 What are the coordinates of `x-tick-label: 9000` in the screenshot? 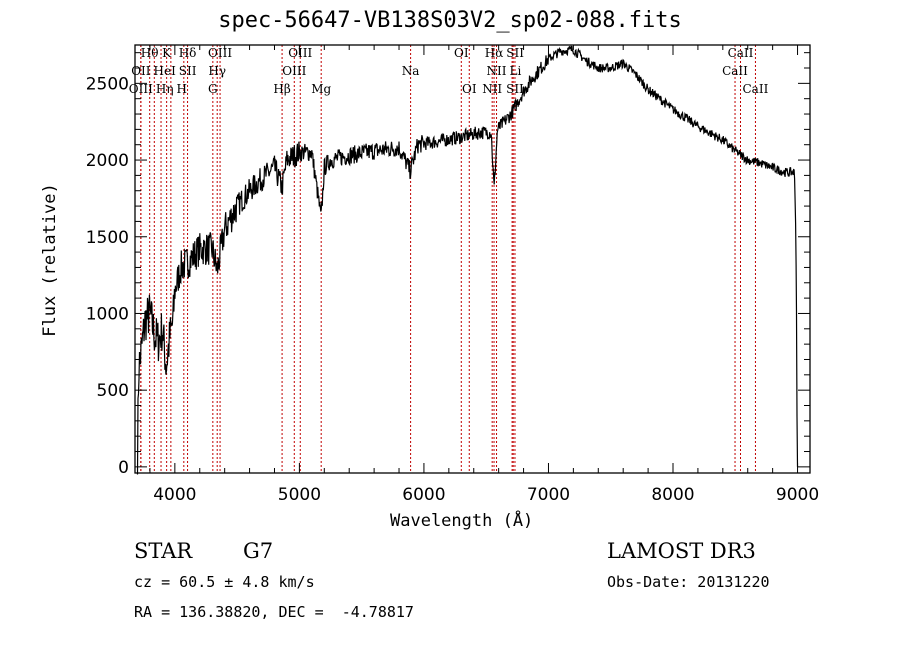 It's located at (797, 495).